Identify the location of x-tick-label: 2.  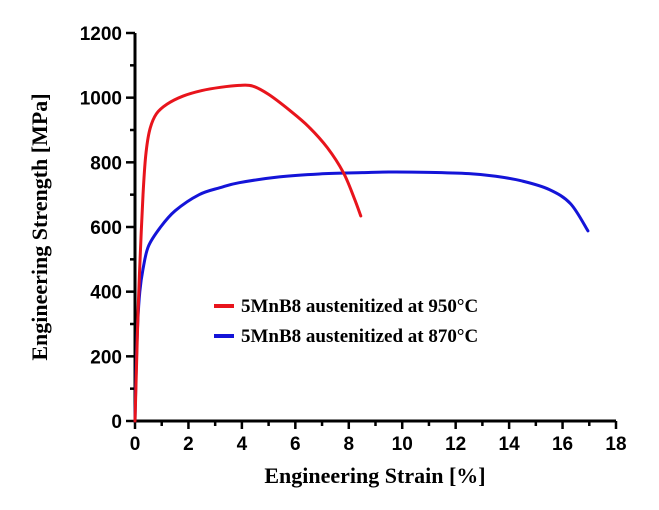
(188, 444).